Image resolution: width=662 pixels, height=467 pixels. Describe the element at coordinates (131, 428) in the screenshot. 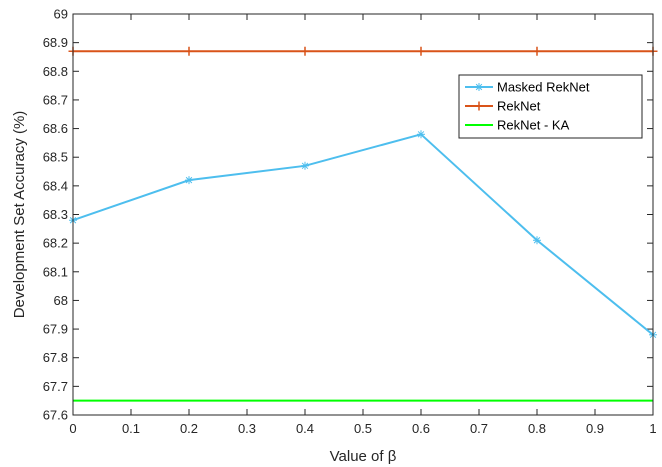

I see `x-tick-label: 0.1` at that location.